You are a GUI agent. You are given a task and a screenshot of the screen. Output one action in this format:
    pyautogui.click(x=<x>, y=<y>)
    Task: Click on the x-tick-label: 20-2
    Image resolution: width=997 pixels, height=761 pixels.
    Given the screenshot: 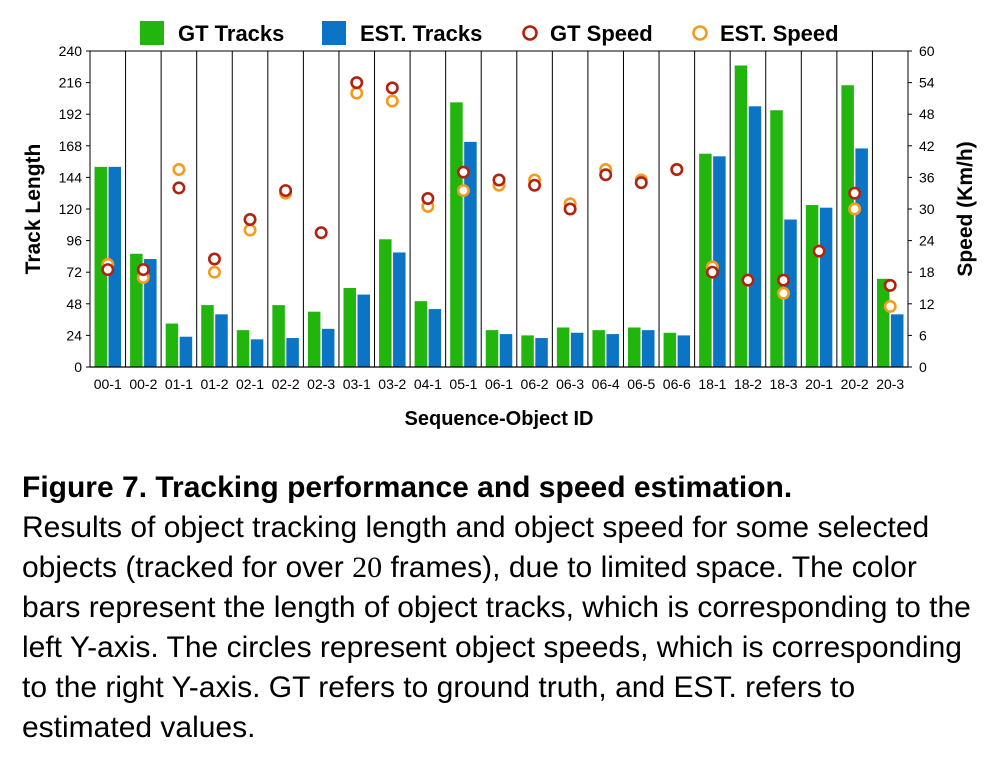 What is the action you would take?
    pyautogui.click(x=855, y=384)
    